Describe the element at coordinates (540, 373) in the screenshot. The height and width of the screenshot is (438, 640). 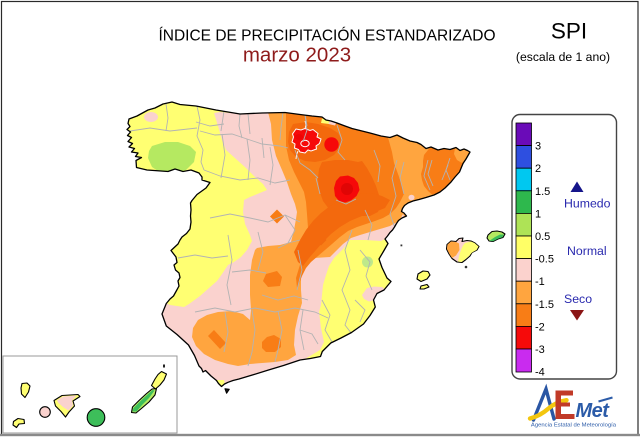
I see `svg-text: -4` at that location.